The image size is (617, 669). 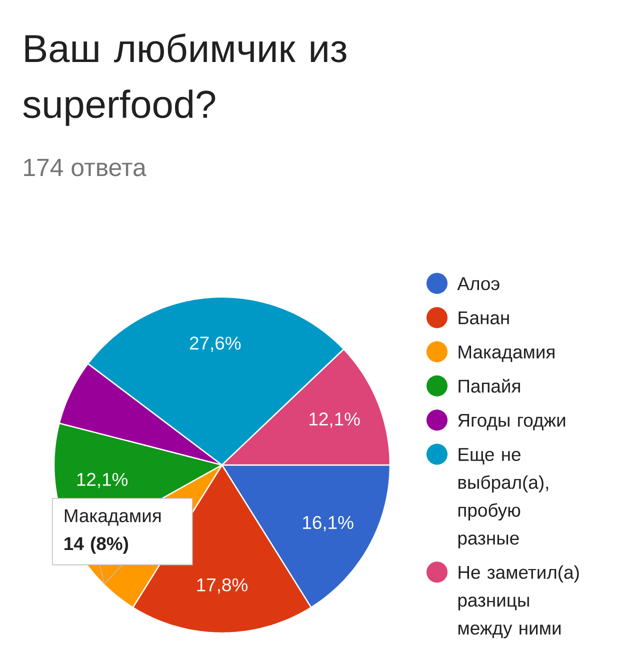 I want to click on chart-title: Ваш любимчик из superfood?, so click(x=184, y=79).